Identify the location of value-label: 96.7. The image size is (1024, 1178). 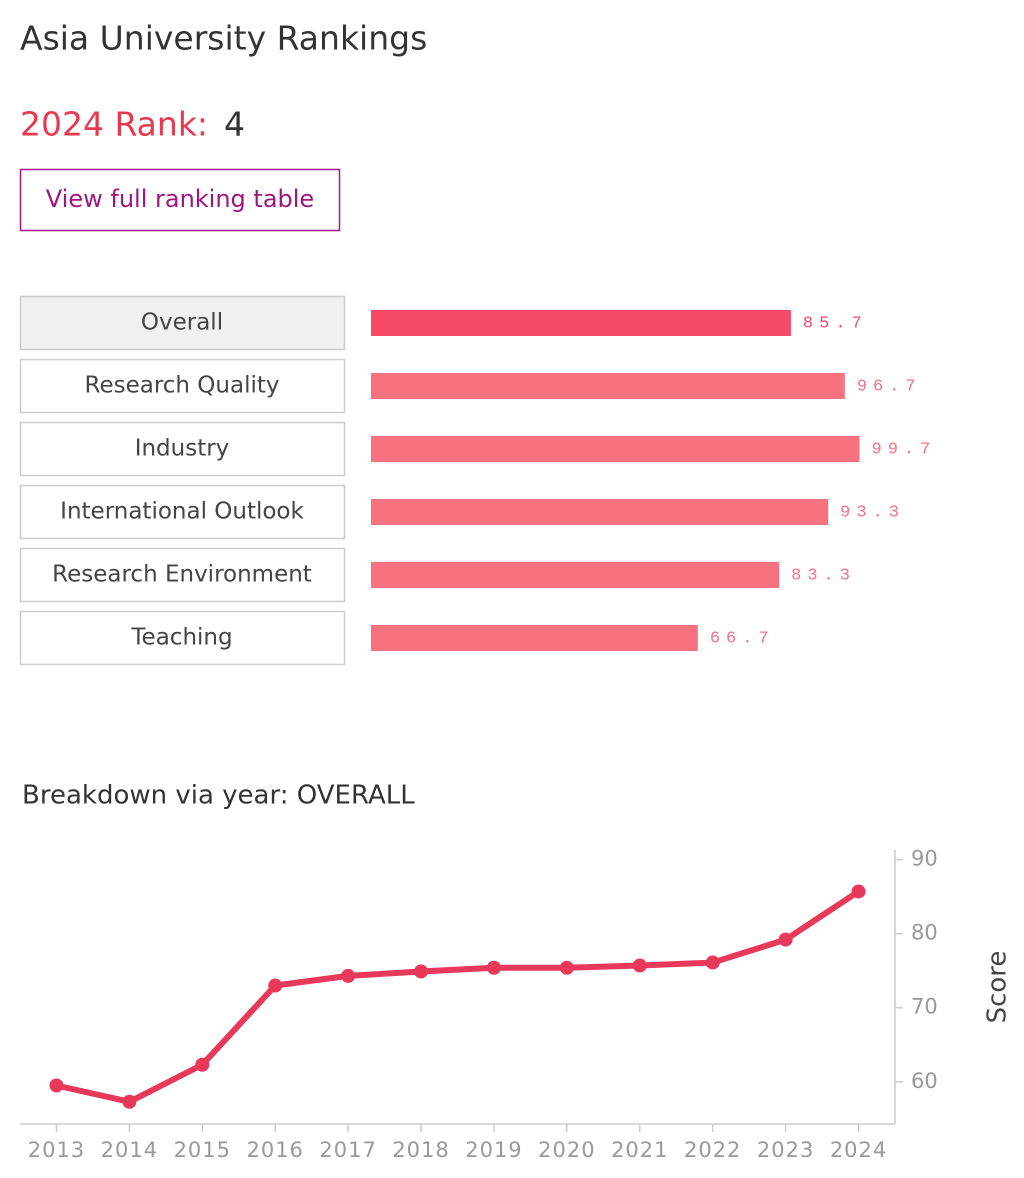
(889, 386).